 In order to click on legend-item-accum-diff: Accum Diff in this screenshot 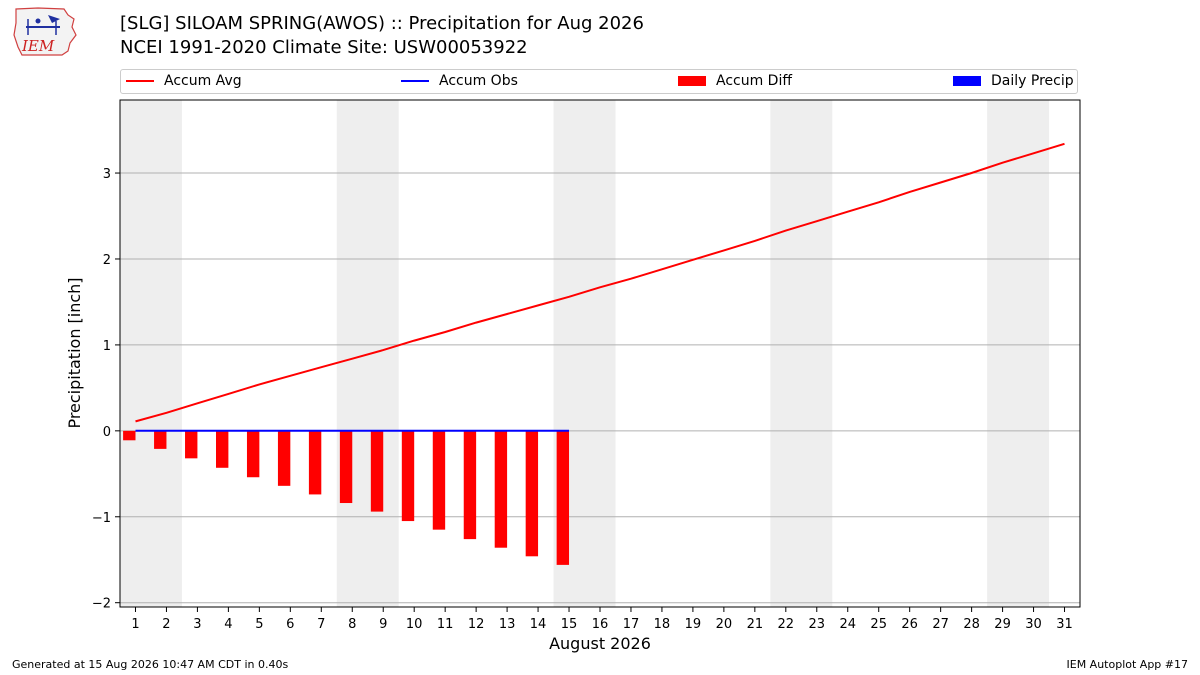, I will do `click(735, 81)`.